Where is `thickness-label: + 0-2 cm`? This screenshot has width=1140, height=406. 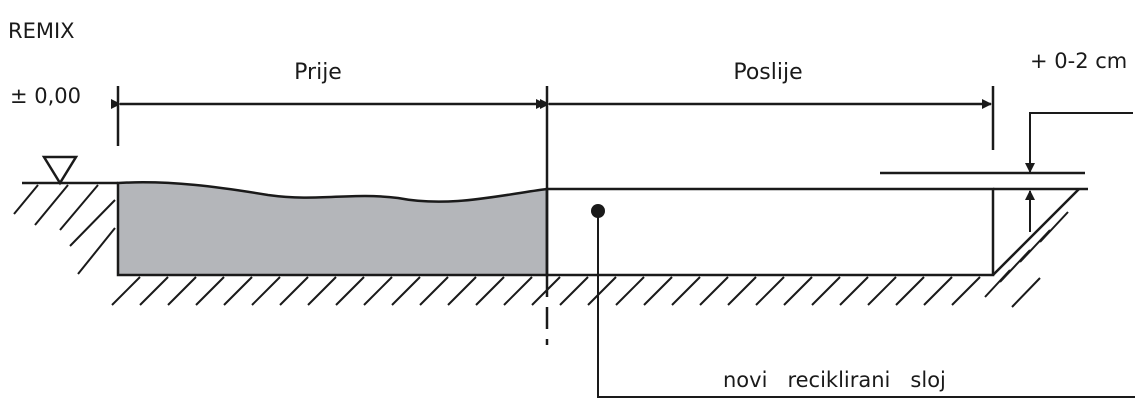 thickness-label: + 0-2 cm is located at coordinates (1078, 61).